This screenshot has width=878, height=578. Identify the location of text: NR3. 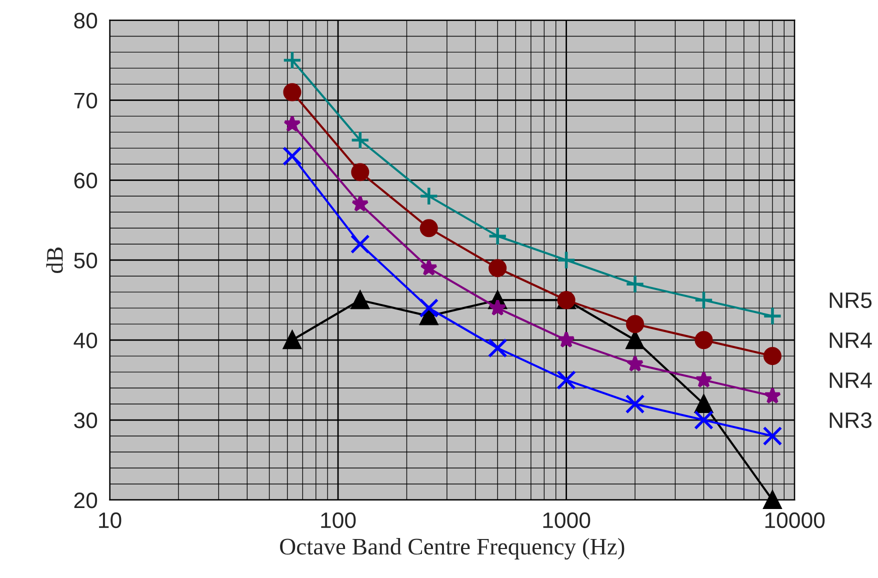
(851, 420).